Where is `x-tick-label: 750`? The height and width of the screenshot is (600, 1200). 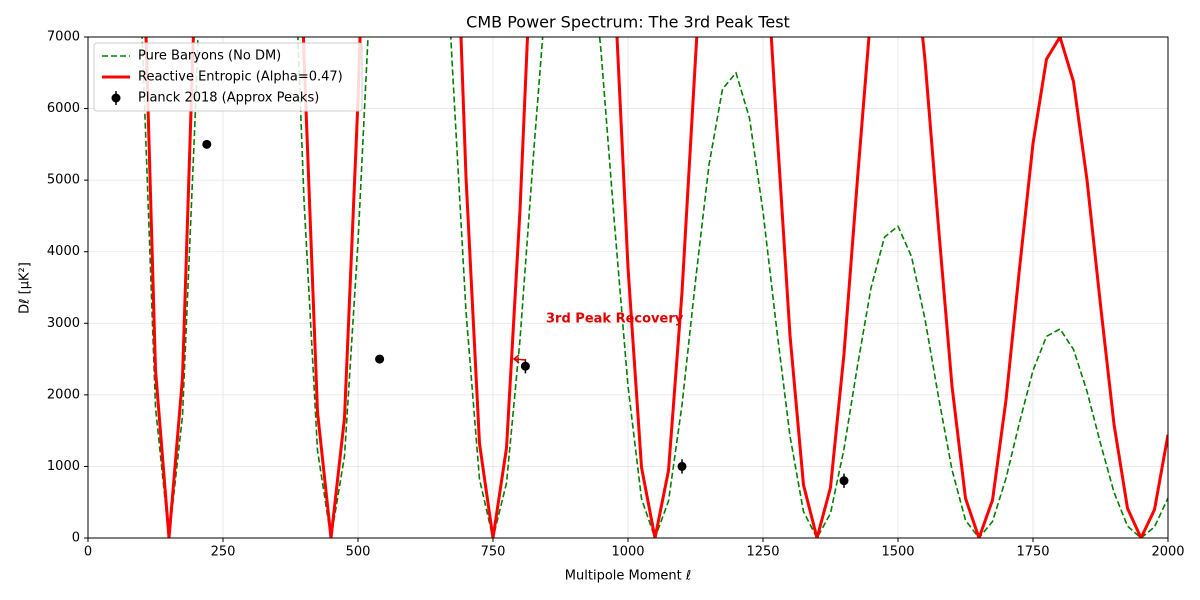
x-tick-label: 750 is located at coordinates (493, 552).